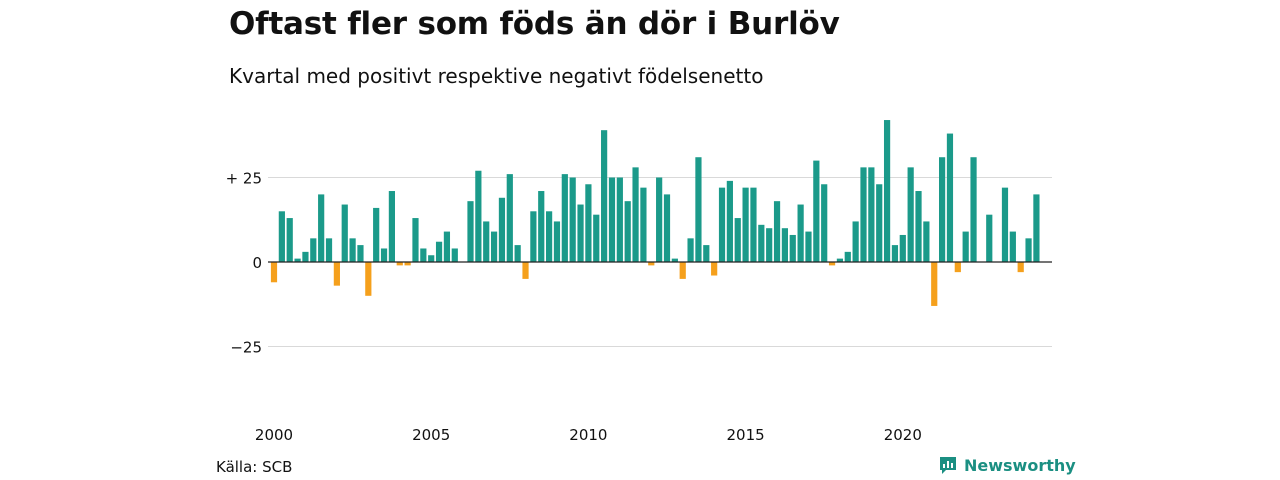 The width and height of the screenshot is (1280, 480). Describe the element at coordinates (948, 465) in the screenshot. I see `newsworthy-logo-icon` at that location.